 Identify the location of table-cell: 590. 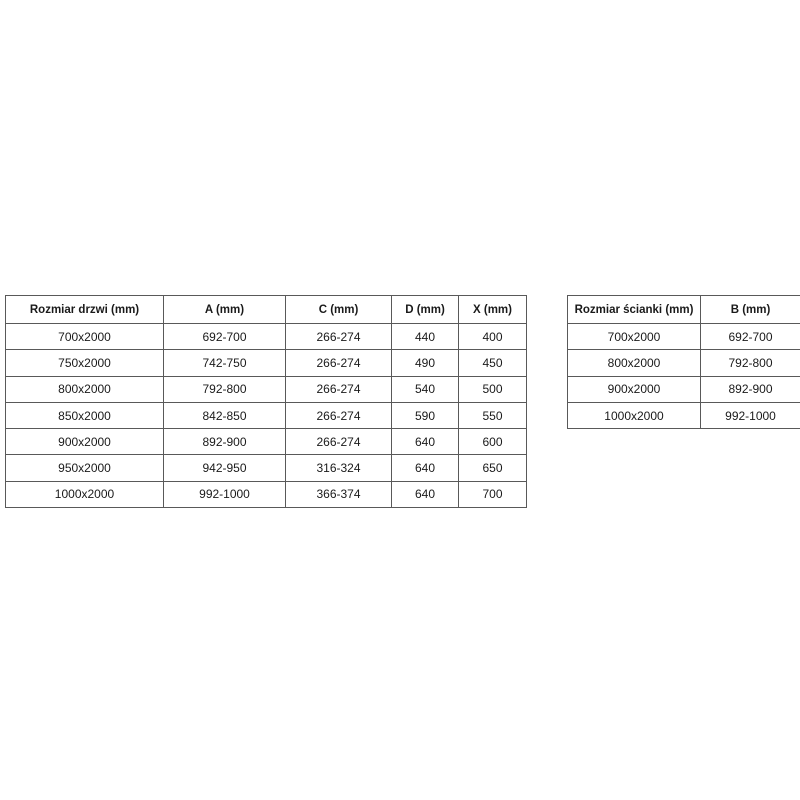
(425, 415).